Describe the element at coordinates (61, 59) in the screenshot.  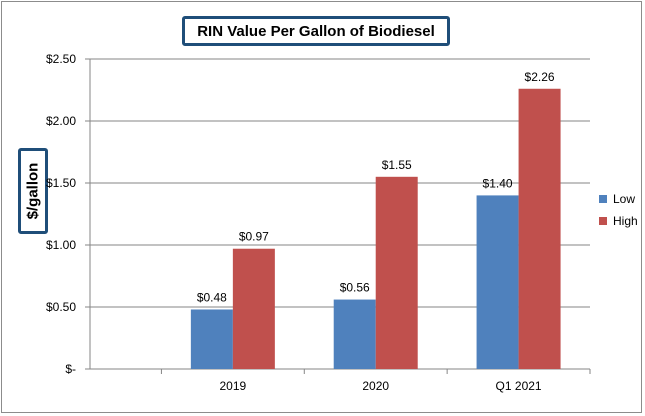
I see `y-tick-label: $2.50` at that location.